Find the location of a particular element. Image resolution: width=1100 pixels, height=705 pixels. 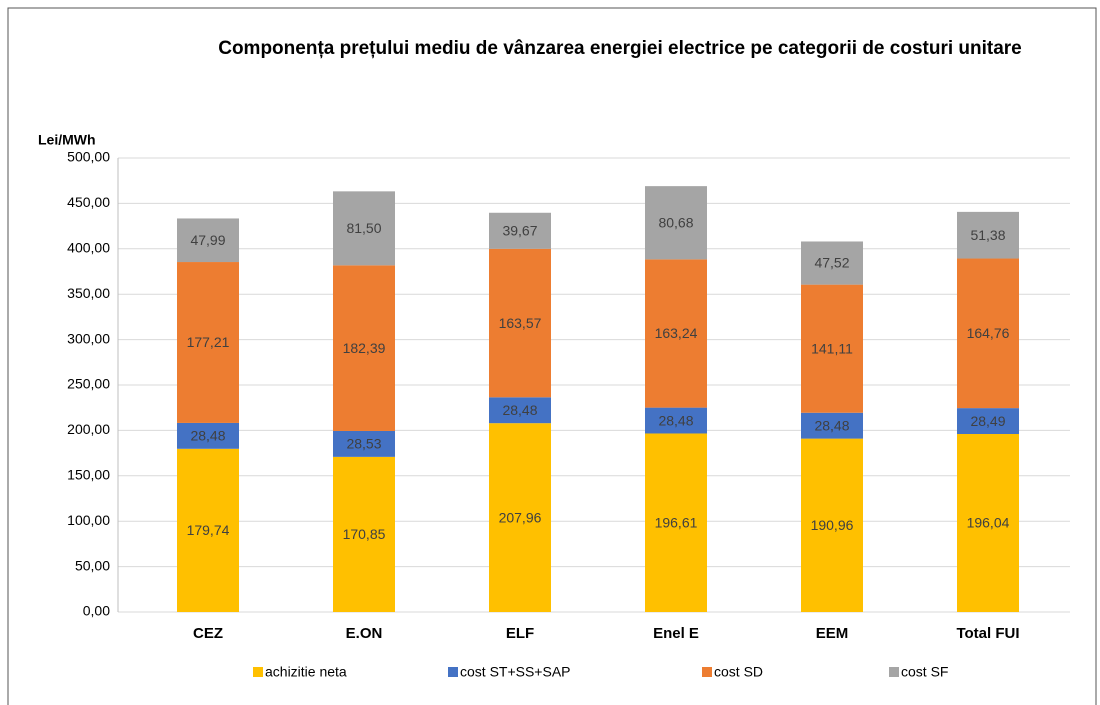

y-tick-label: 0,00 is located at coordinates (96, 611).